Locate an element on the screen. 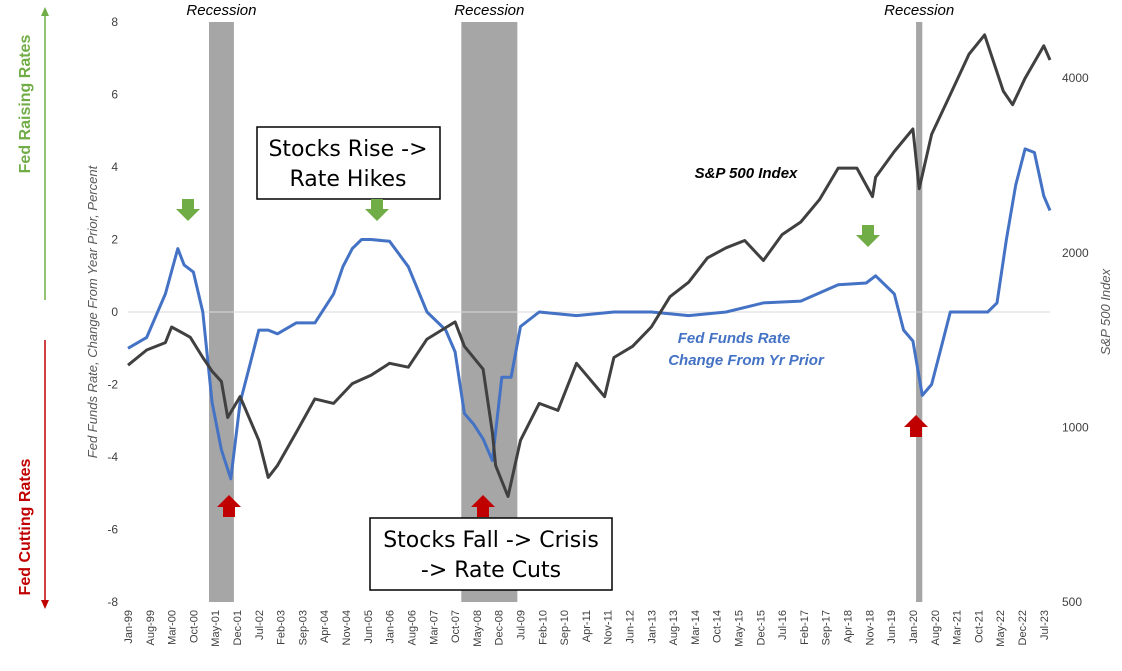  x-tick-label: May-22 is located at coordinates (1001, 628).